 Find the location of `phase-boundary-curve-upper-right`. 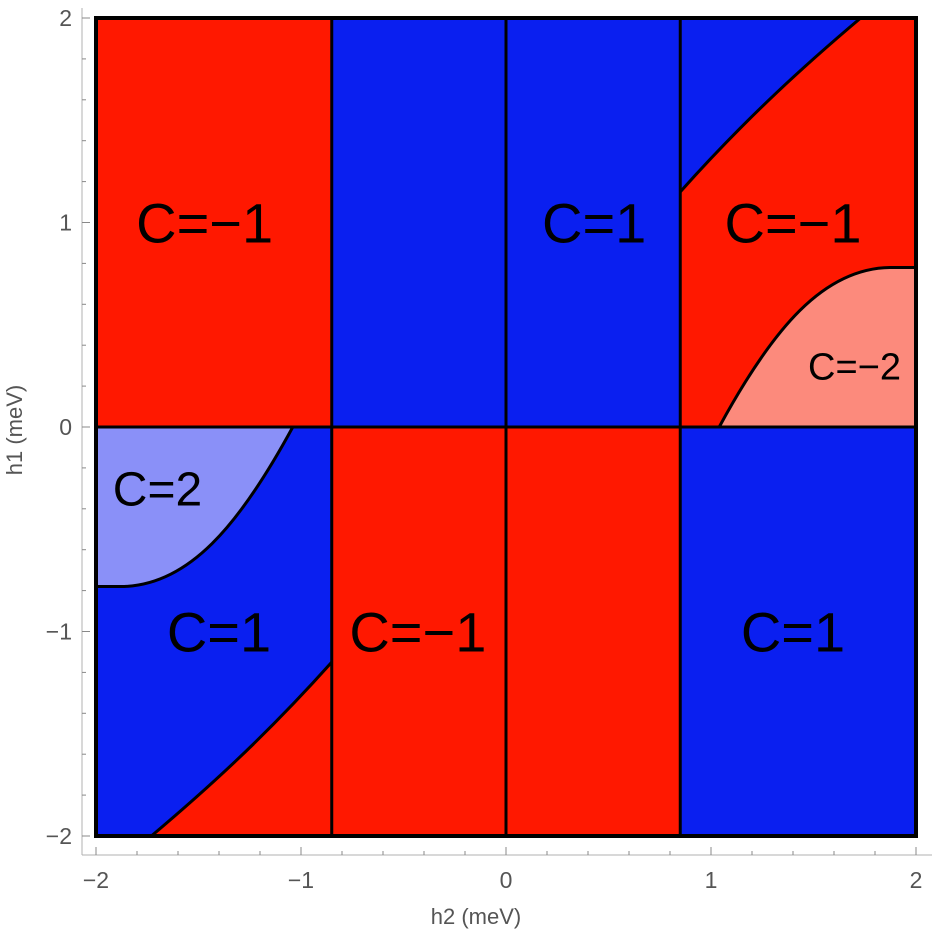

phase-boundary-curve-upper-right is located at coordinates (770, 104).